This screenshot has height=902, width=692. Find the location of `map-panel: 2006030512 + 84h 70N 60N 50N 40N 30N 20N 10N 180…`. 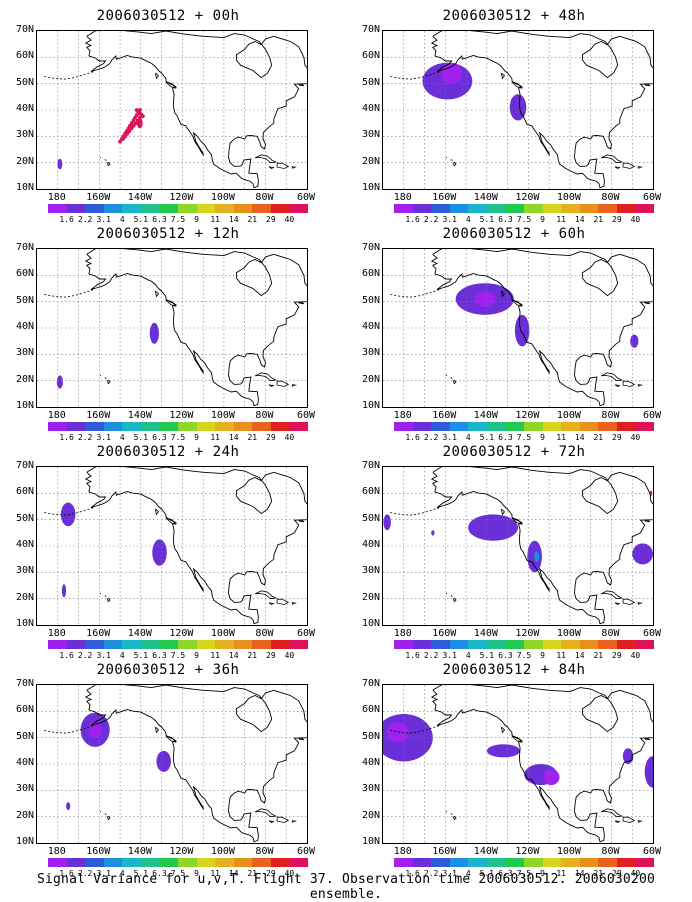

map-panel: 2006030512 + 84h 70N 60N 50N 40N 30N 20N 10N 180… is located at coordinates (514, 766).